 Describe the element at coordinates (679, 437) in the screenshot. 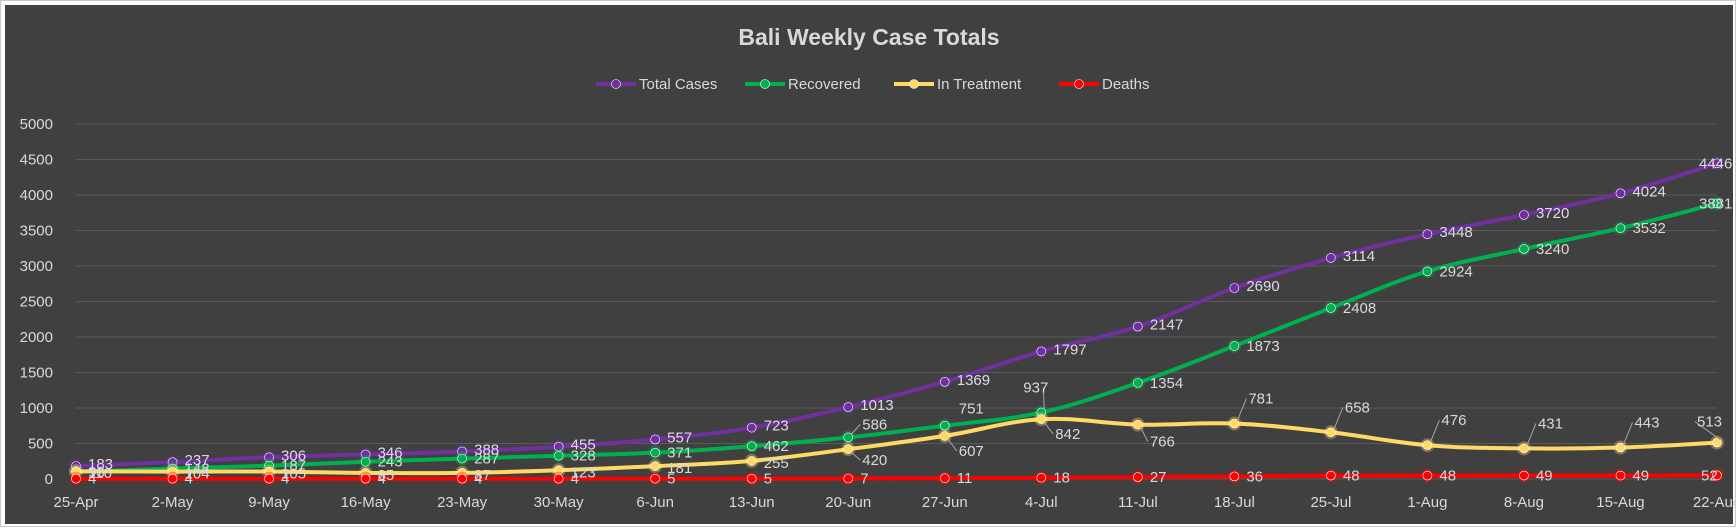

I see `data-label-total-cases: 557` at that location.